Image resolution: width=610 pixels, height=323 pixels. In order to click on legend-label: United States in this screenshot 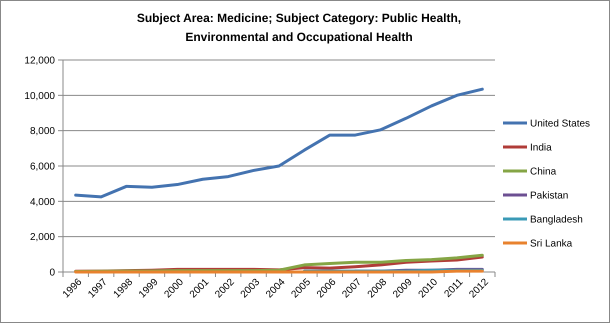, I will do `click(560, 124)`.